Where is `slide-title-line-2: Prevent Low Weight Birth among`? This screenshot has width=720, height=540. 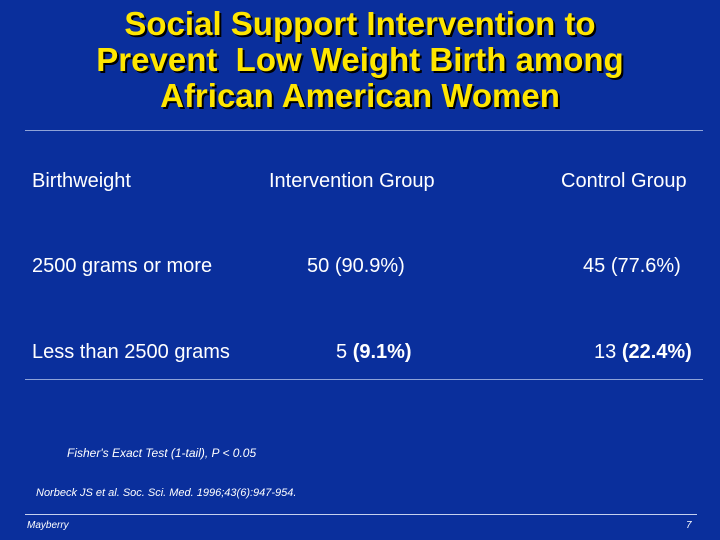
slide-title-line-2: Prevent Low Weight Birth among is located at coordinates (360, 59).